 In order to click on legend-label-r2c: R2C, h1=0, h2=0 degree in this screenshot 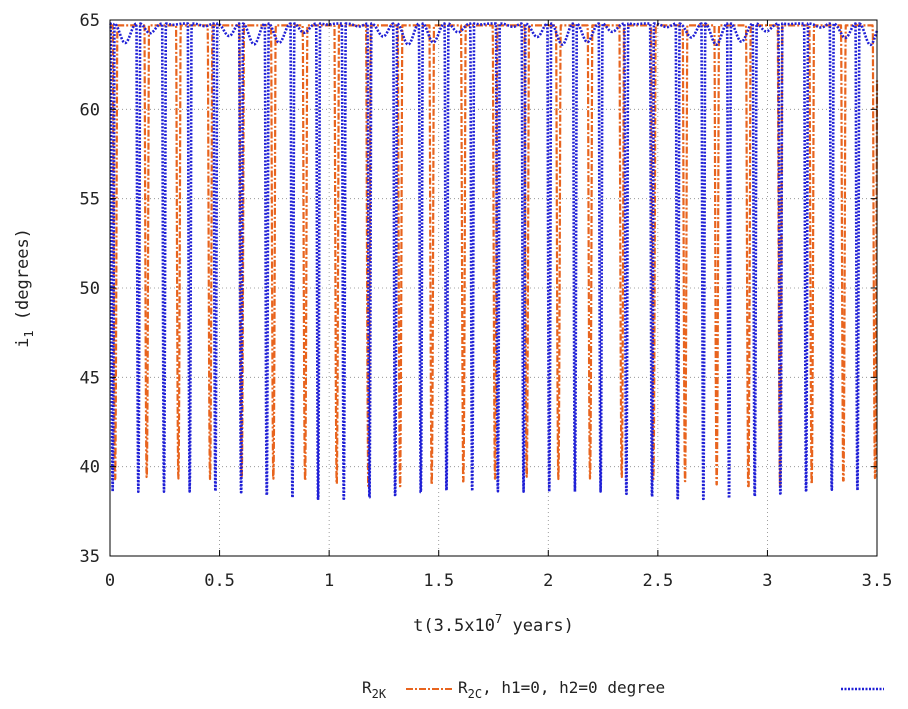, I will do `click(561, 689)`.